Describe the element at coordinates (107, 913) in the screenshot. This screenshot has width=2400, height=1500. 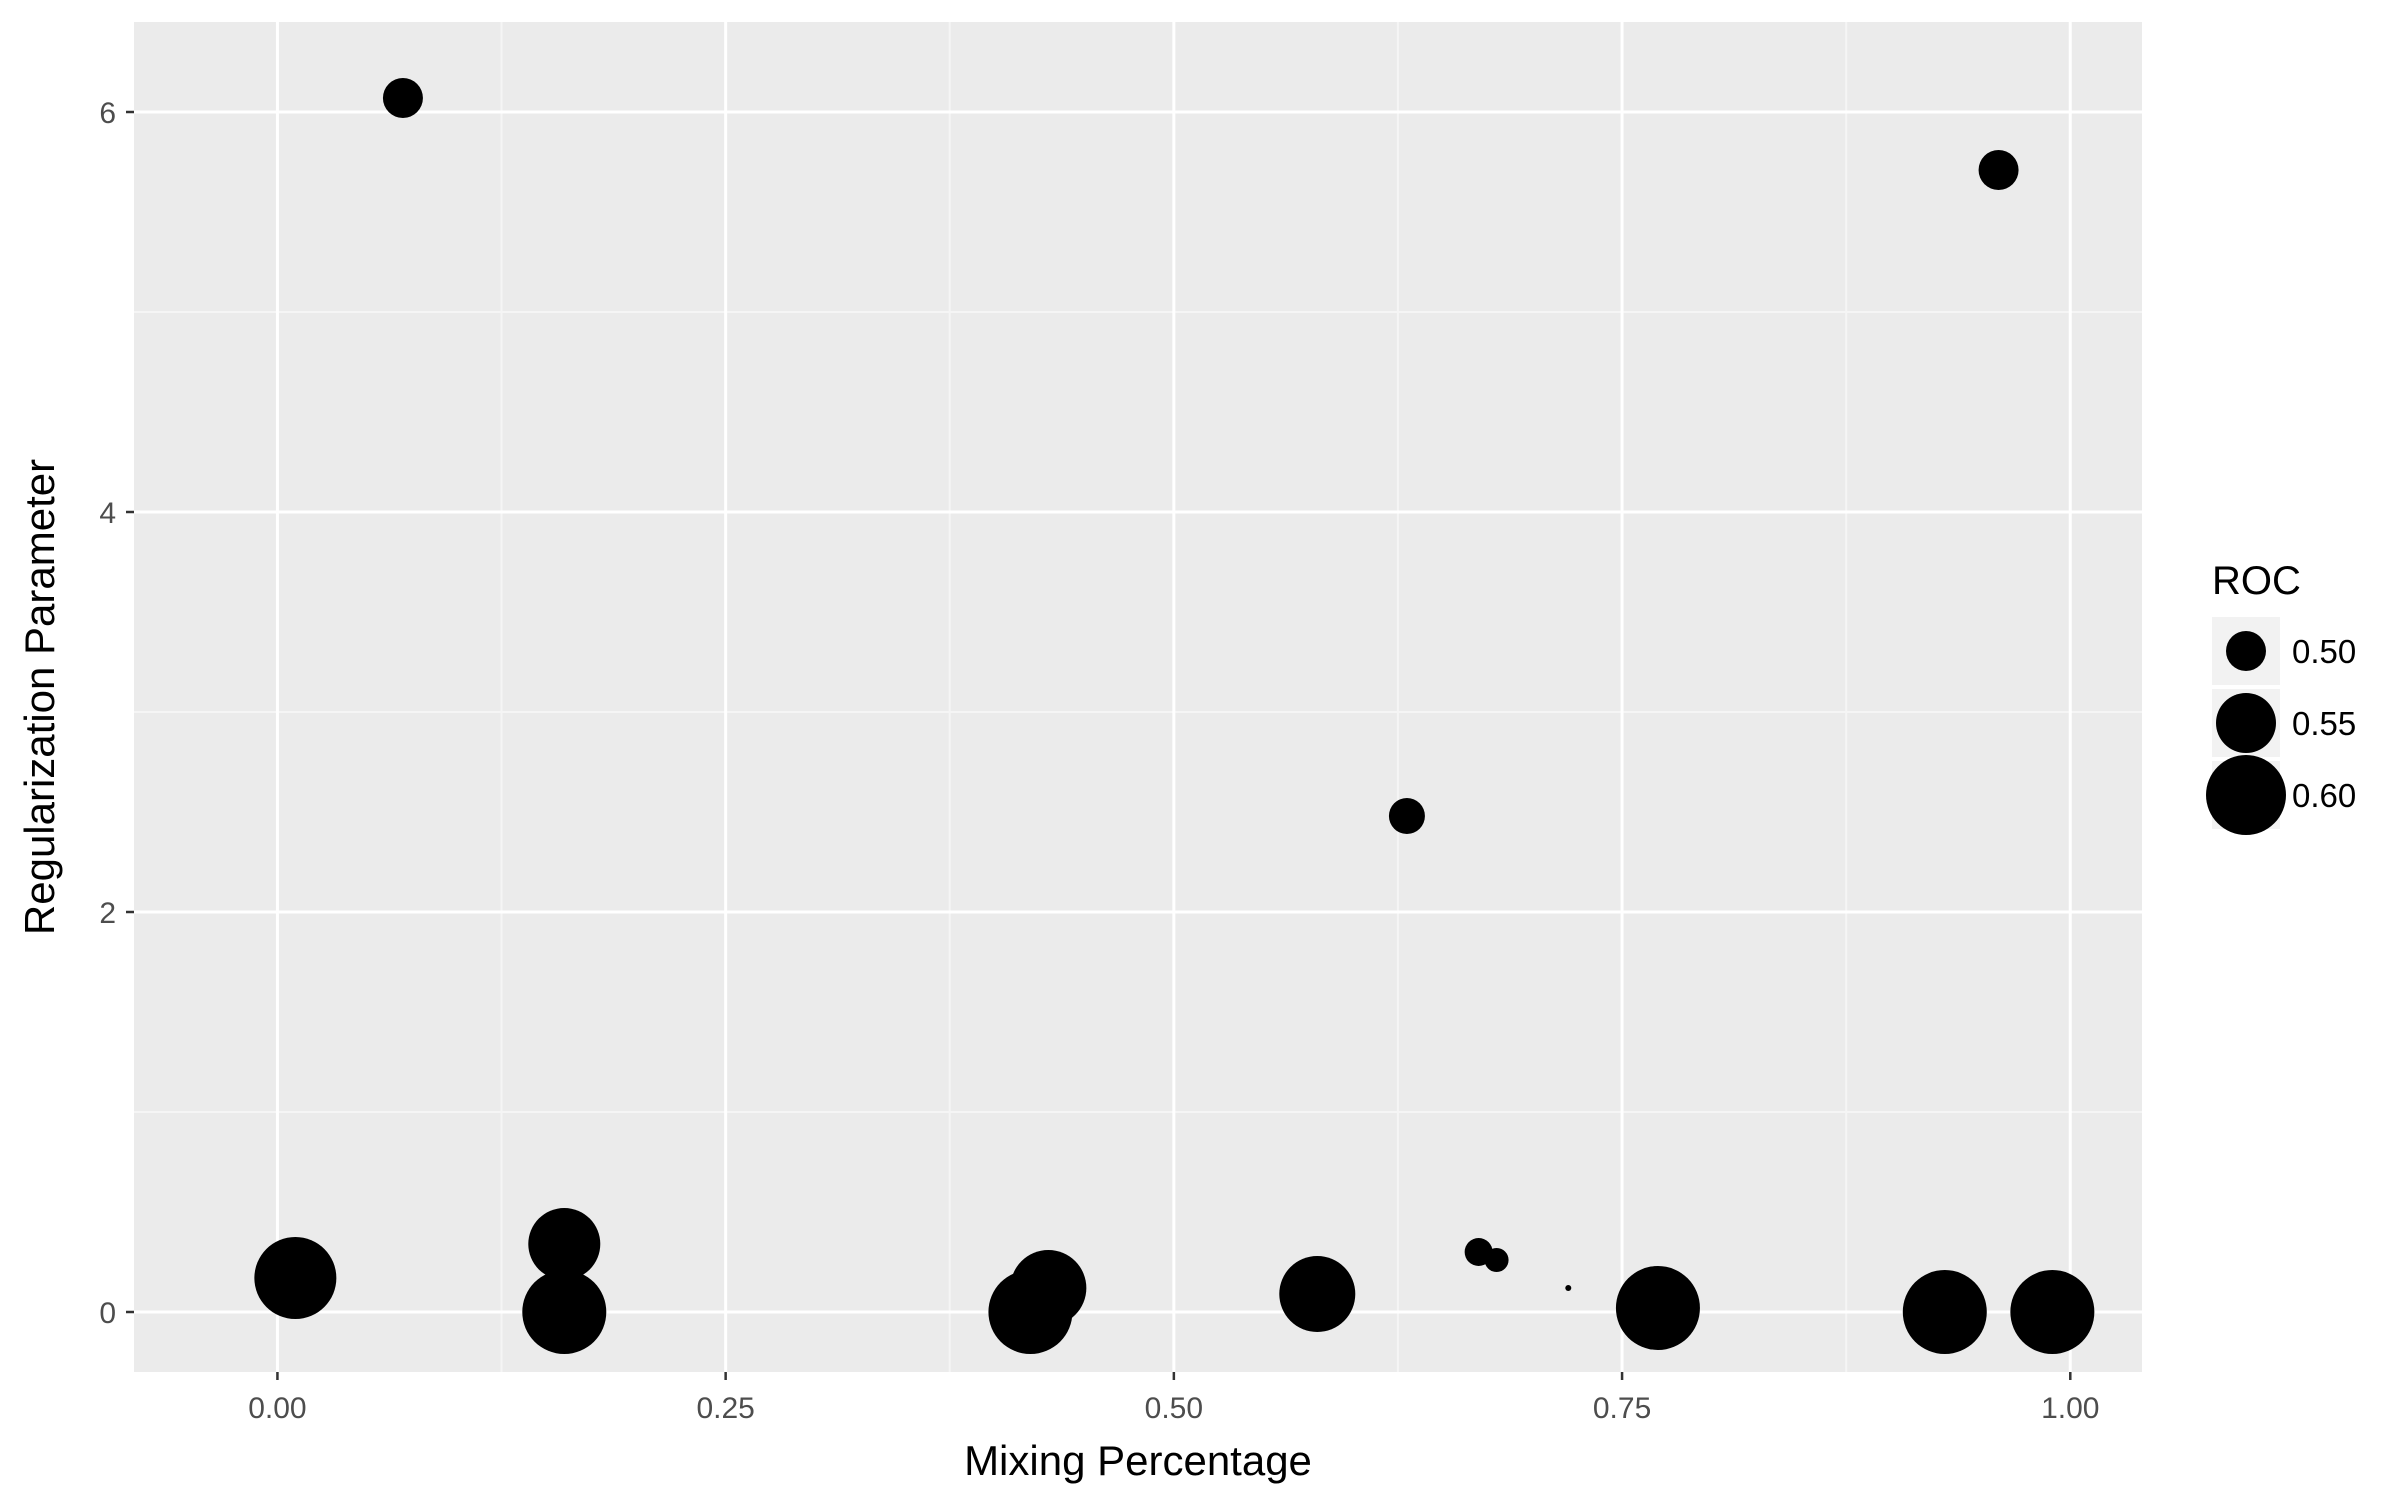
I see `y-tick-label: 2` at that location.